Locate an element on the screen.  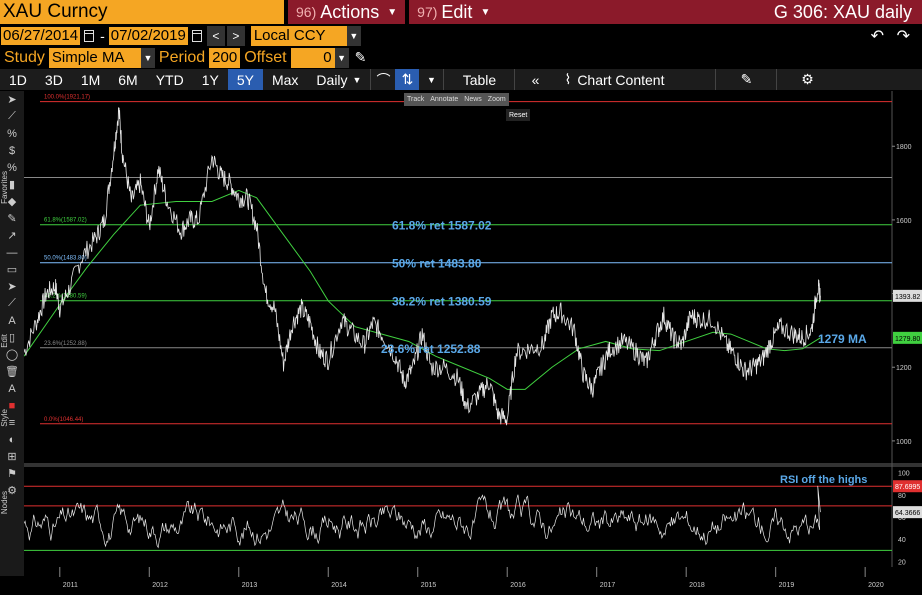
node-icon: ⊞ is located at coordinates (12, 457).